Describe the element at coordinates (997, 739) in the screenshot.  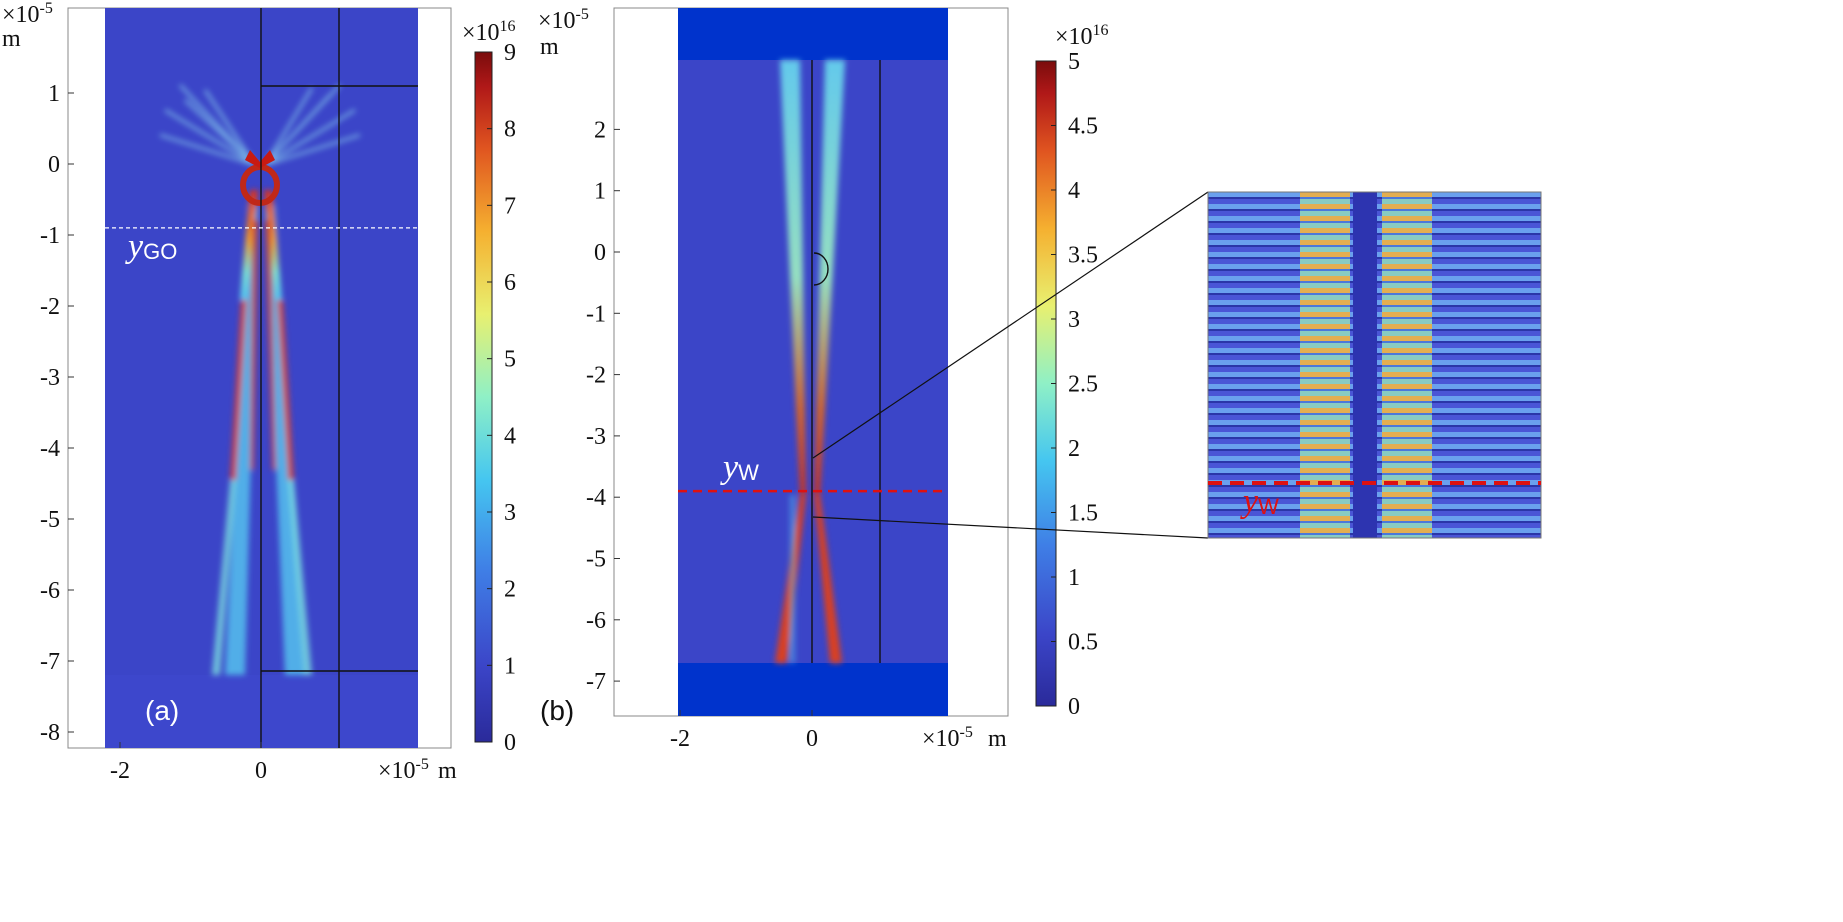
I see `panel-b-x-unit: m` at that location.